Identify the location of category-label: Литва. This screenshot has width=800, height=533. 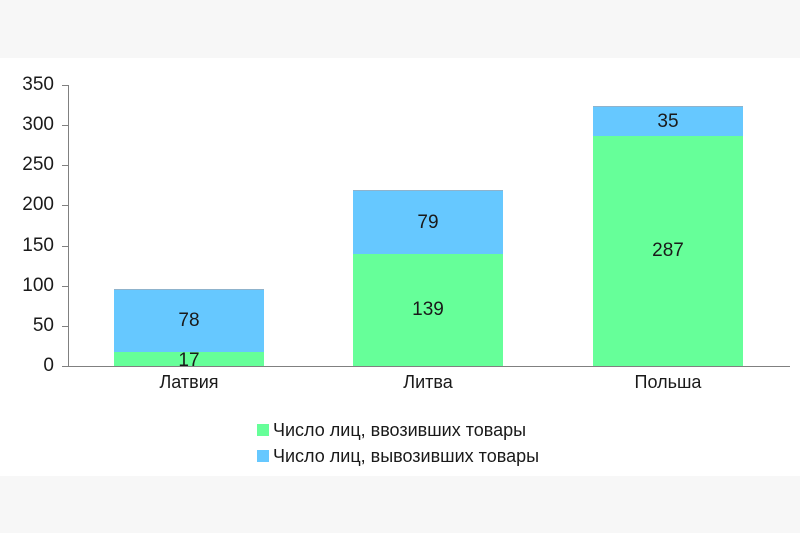
(428, 382).